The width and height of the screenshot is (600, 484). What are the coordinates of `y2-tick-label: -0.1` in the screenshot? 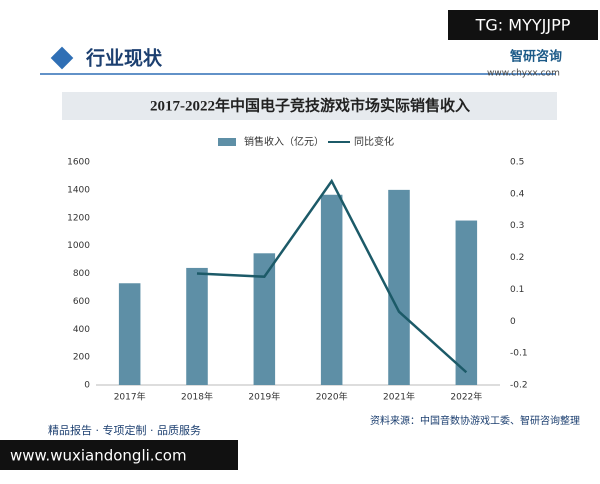 It's located at (519, 354).